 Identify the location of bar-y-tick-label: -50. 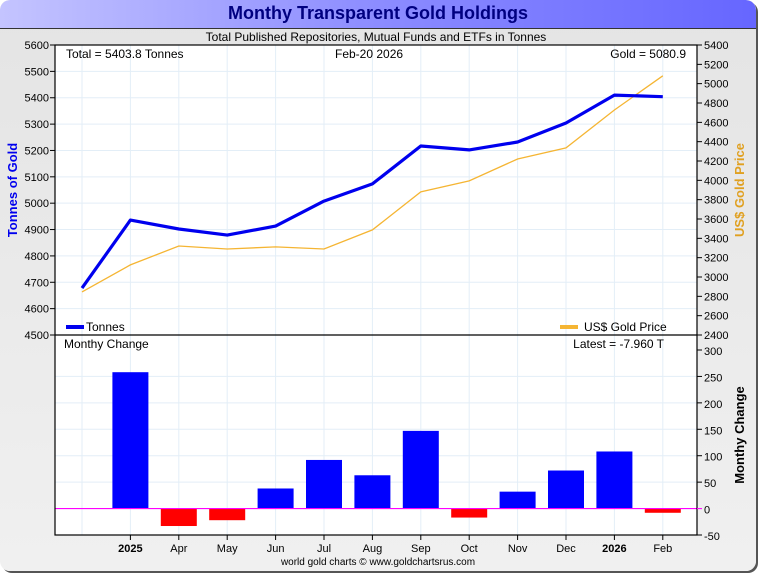
(712, 537).